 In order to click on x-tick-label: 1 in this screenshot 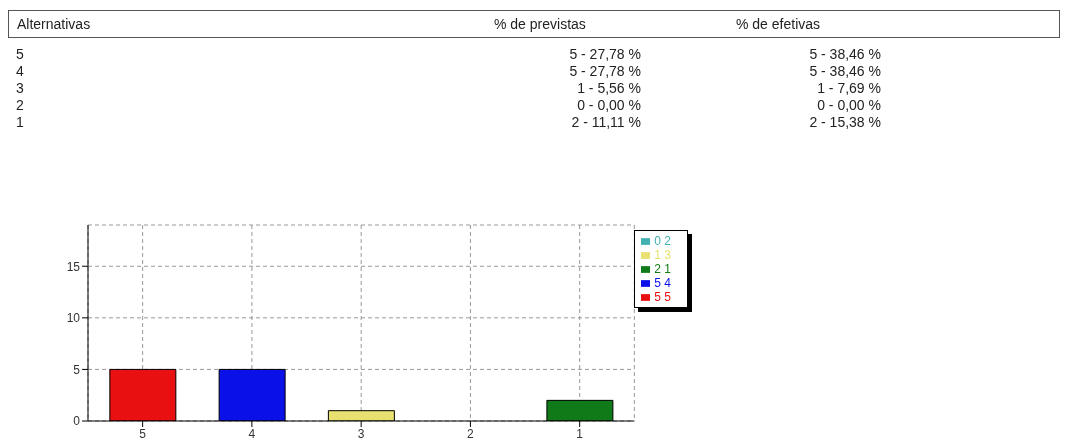, I will do `click(580, 433)`.